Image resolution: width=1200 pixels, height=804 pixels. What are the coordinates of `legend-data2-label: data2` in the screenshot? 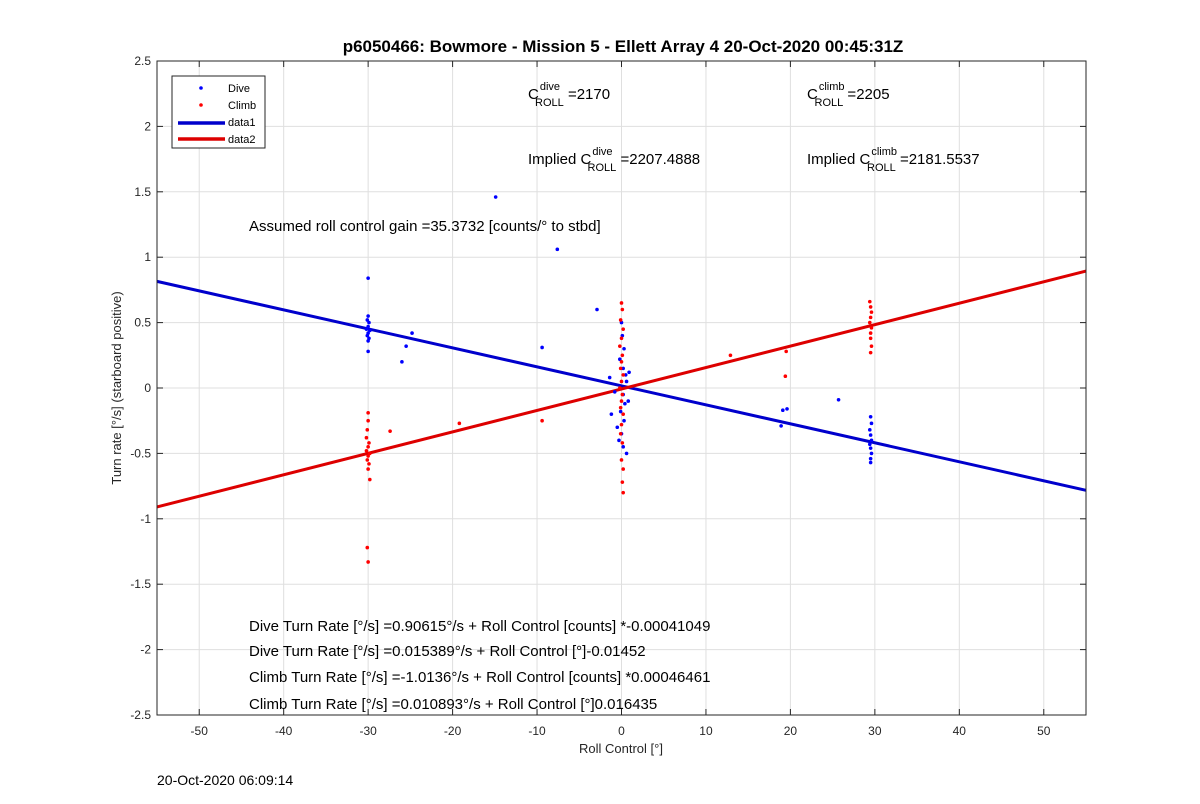 It's located at (242, 140).